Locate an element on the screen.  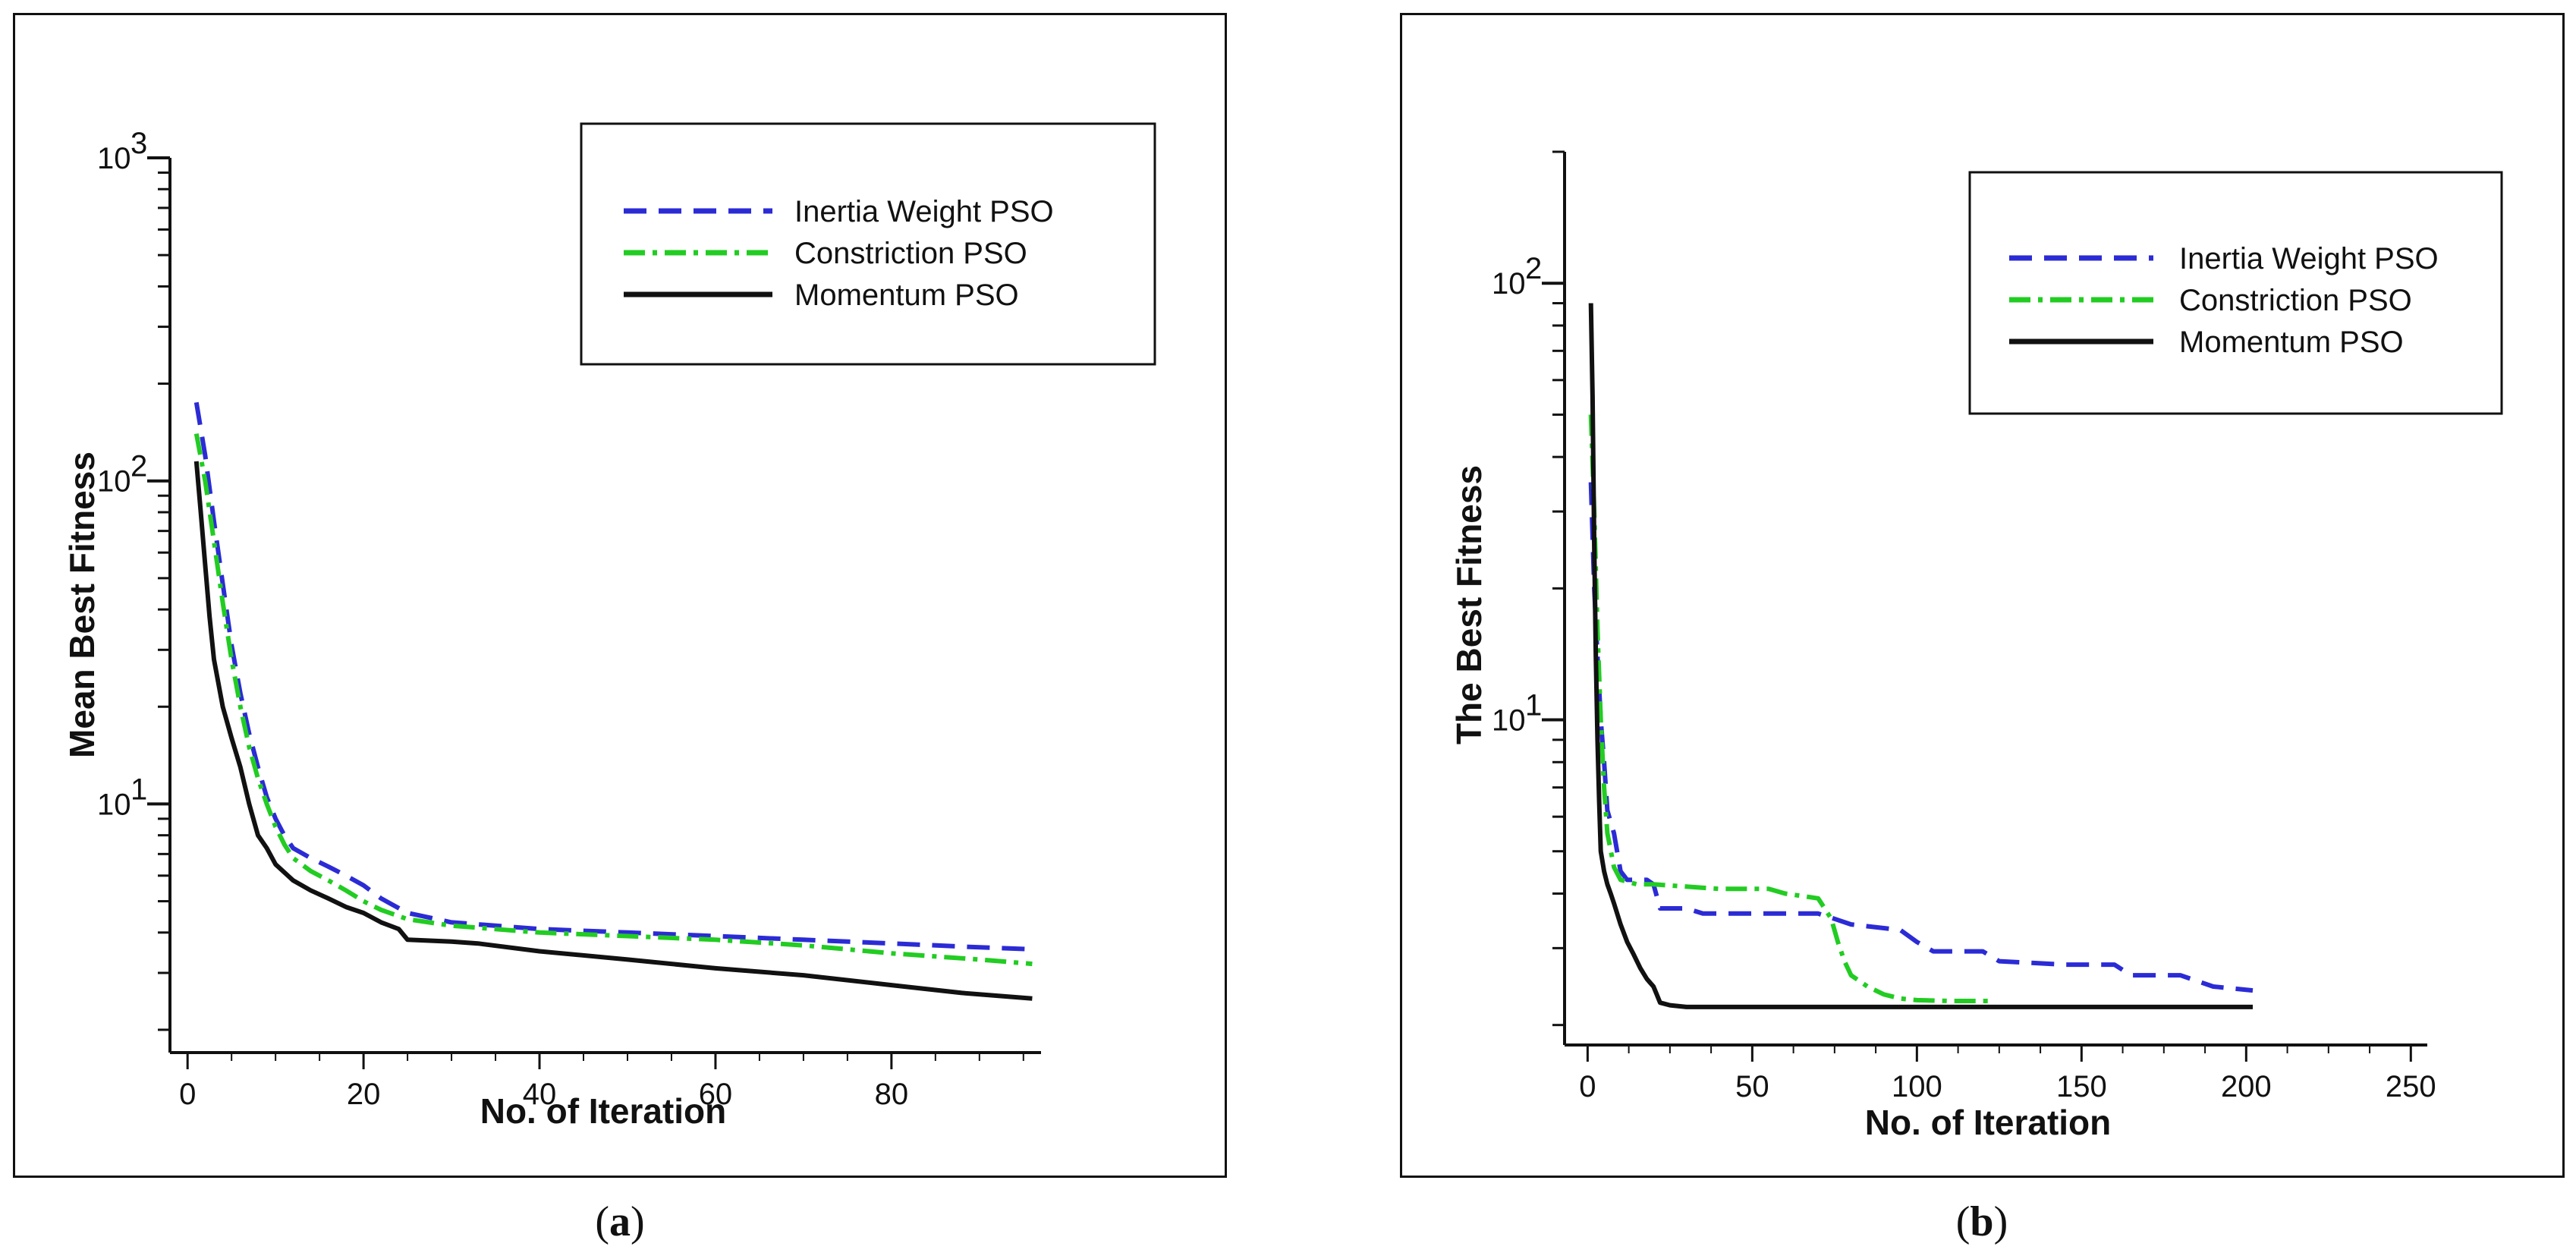
panel-a-x-tick-label: 20 is located at coordinates (364, 1094).